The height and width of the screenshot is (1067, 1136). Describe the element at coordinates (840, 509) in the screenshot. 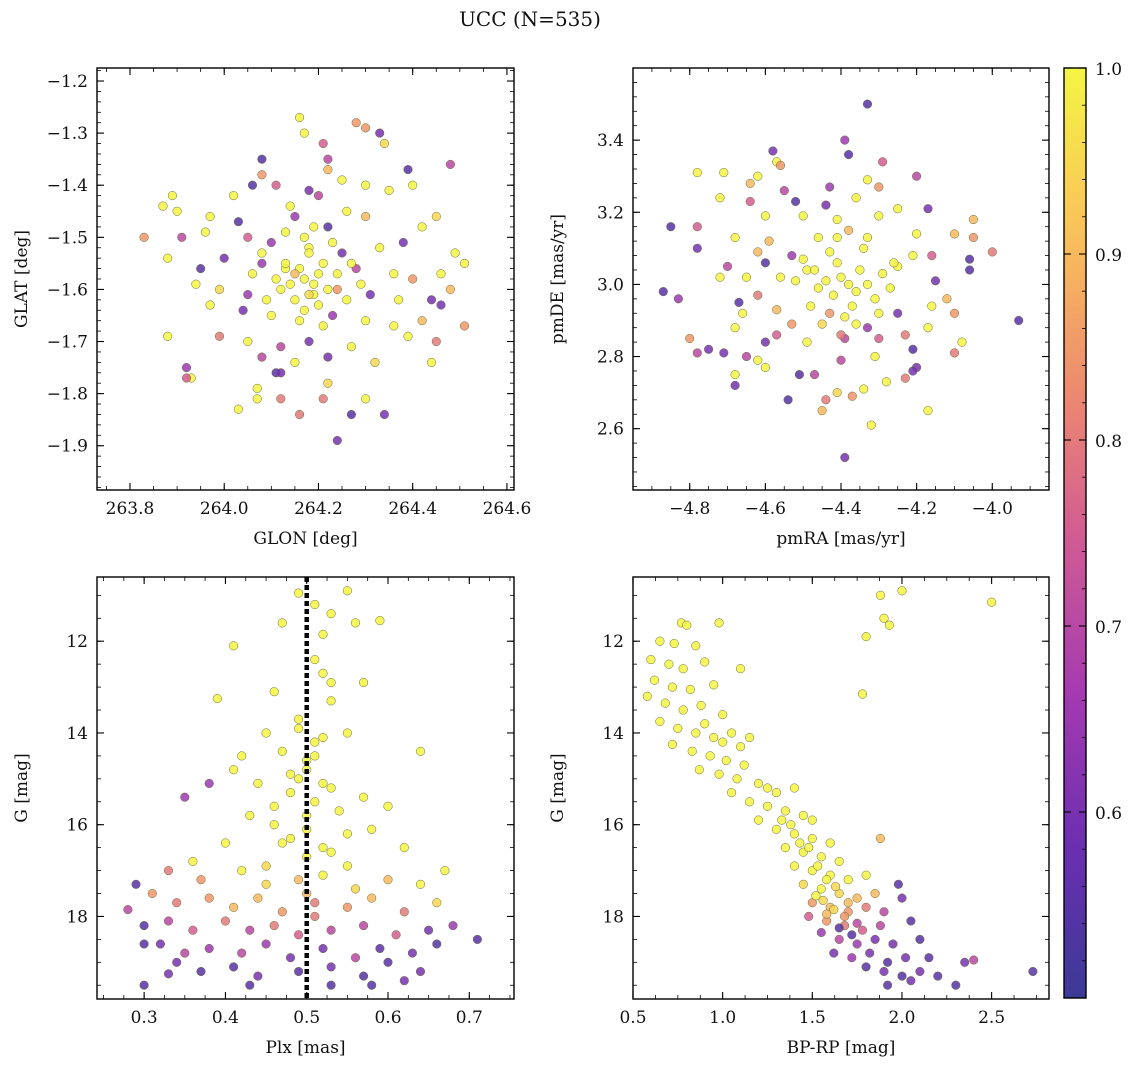

I see `x-tick-label: −4.4` at that location.